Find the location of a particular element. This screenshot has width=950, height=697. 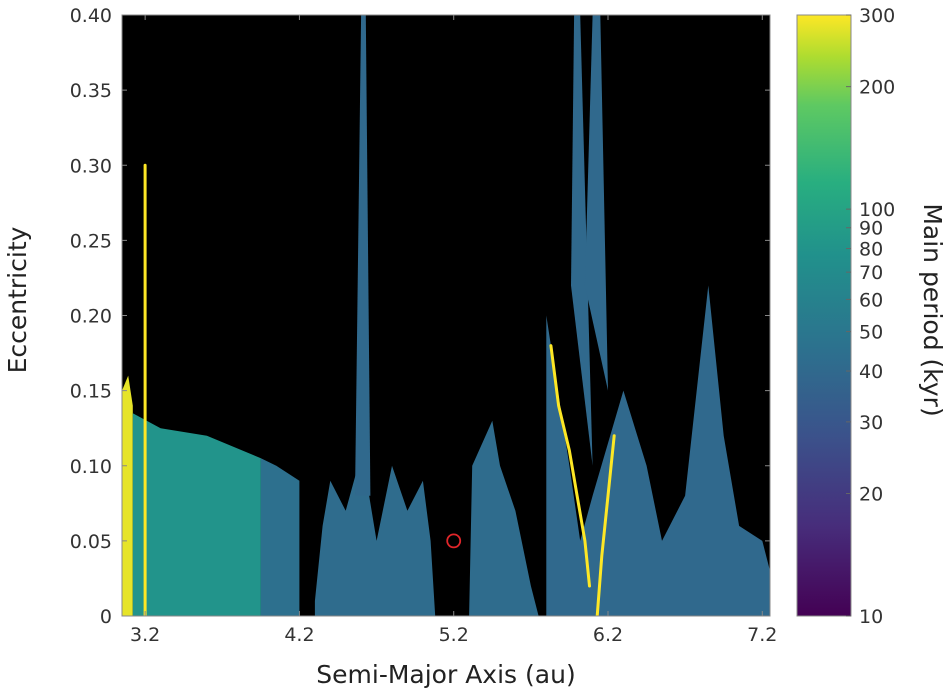

colorbar-tick-label: 300 is located at coordinates (877, 16).